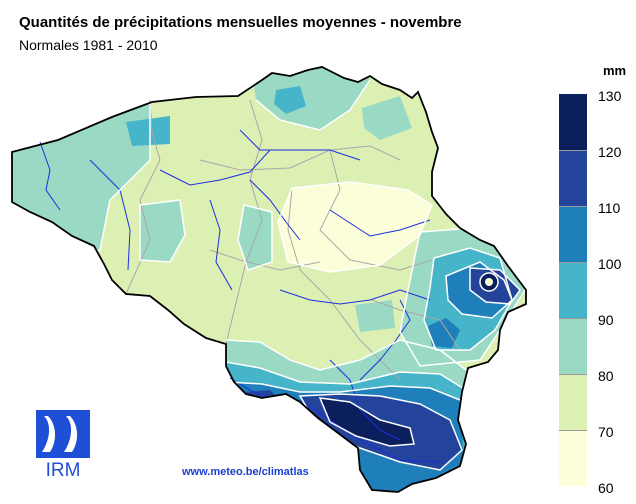 This screenshot has height=504, width=636. Describe the element at coordinates (606, 488) in the screenshot. I see `legend-tick-label: 60` at that location.